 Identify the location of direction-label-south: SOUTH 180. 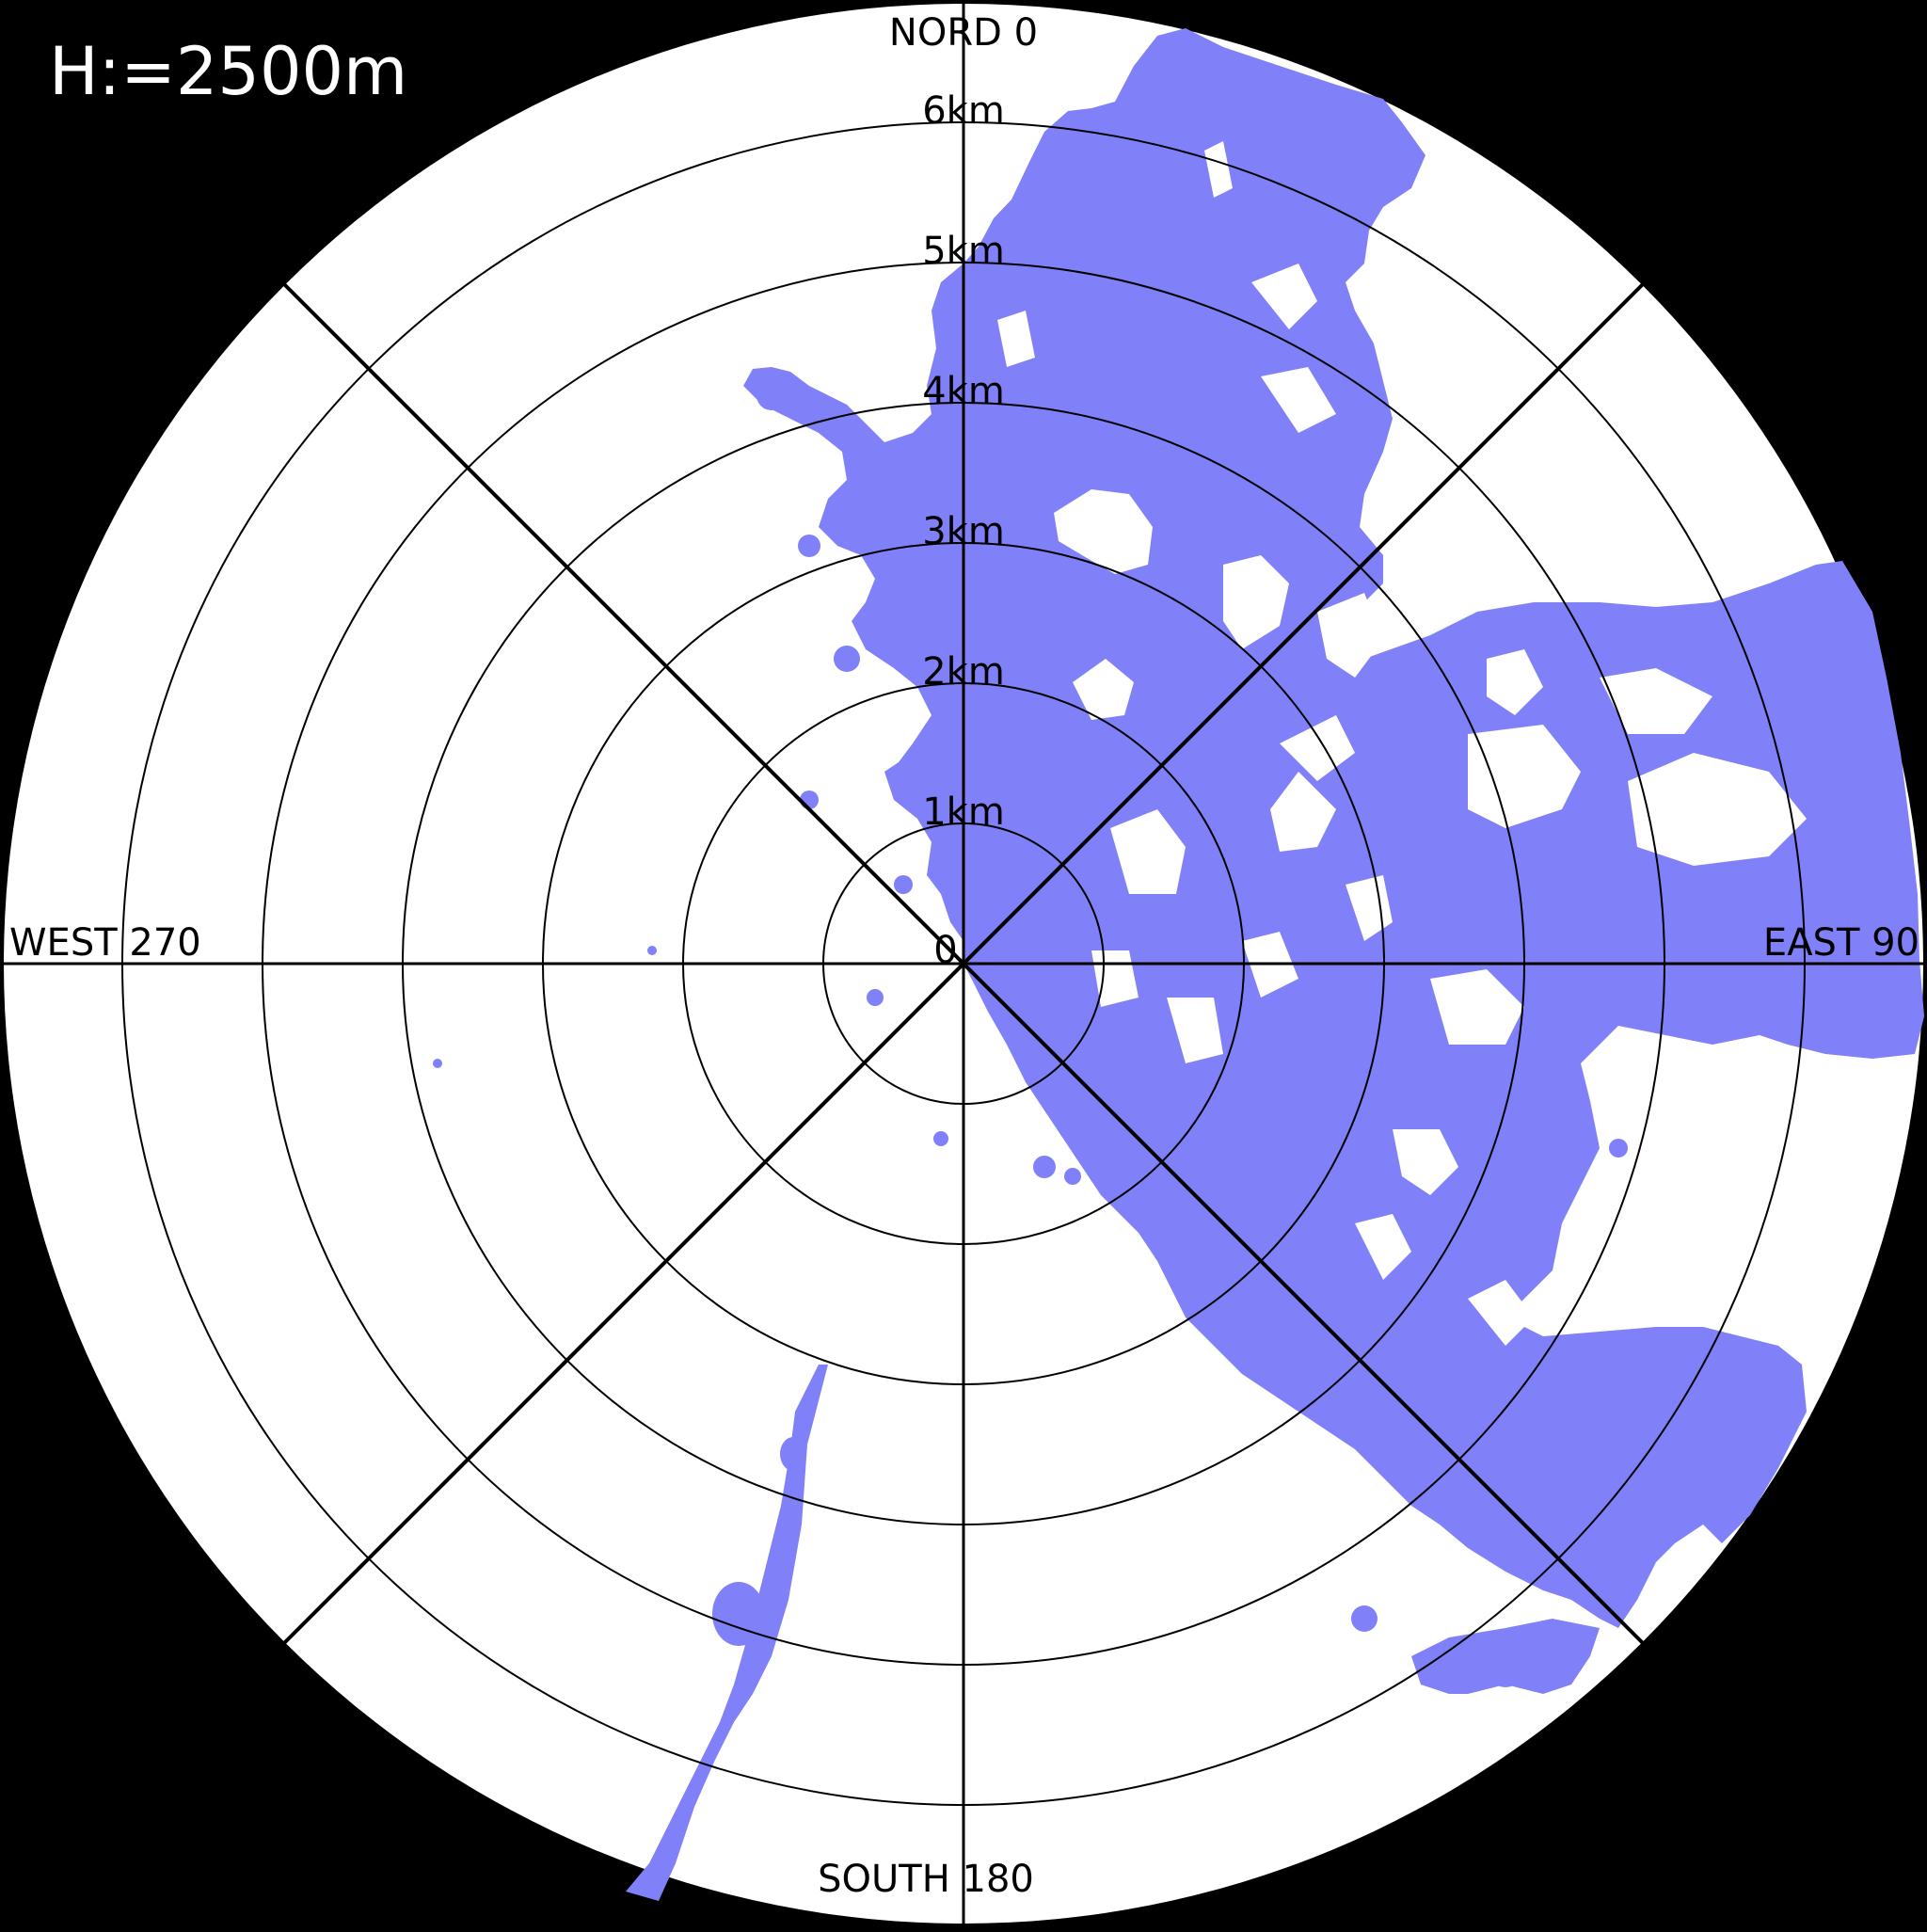
(926, 1879).